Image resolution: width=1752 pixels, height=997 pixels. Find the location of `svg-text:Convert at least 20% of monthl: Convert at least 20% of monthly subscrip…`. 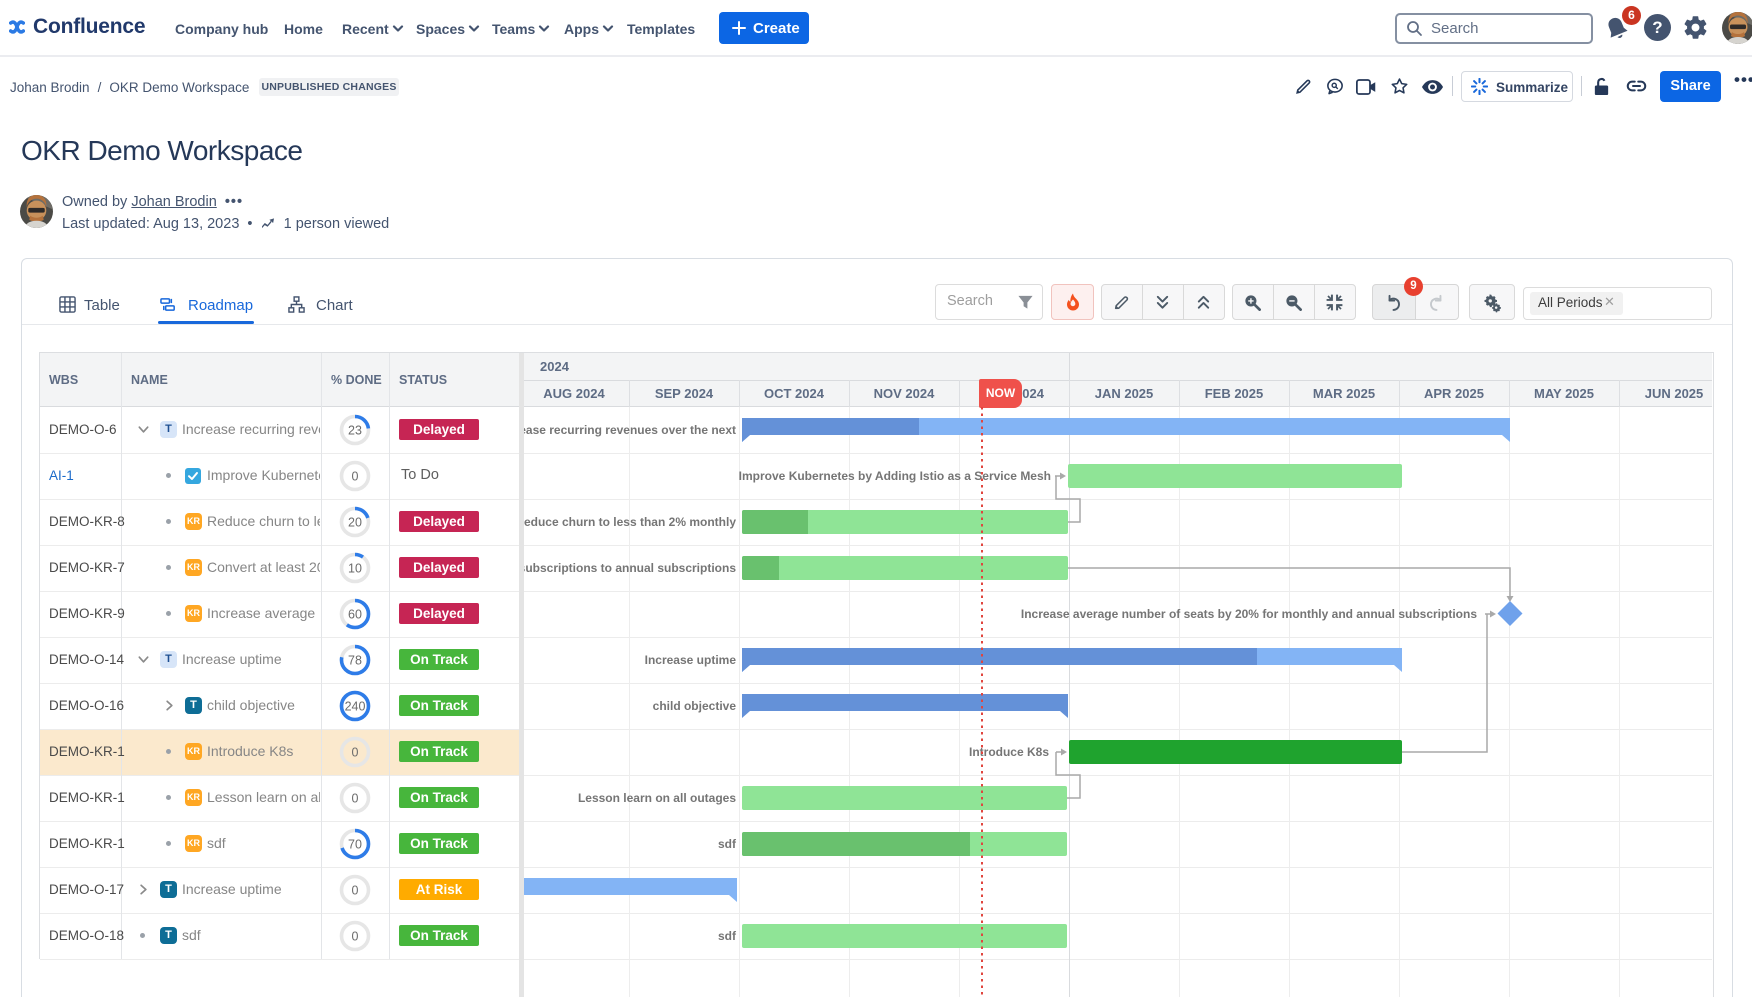

svg-text:Convert at least 20% of monthl: Convert at least 20% of monthly subscrip… is located at coordinates (630, 568).